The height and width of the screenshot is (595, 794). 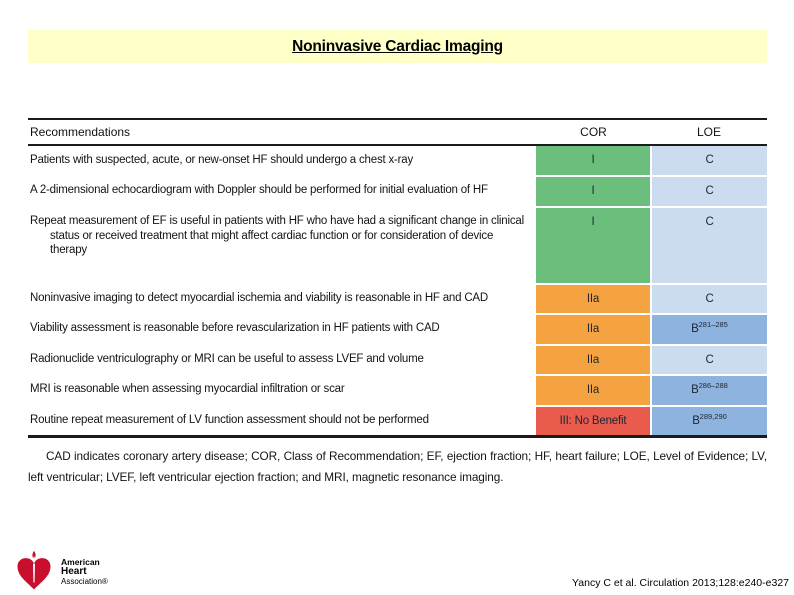 I want to click on column-header-recommendations: Recommendations, so click(x=282, y=132).